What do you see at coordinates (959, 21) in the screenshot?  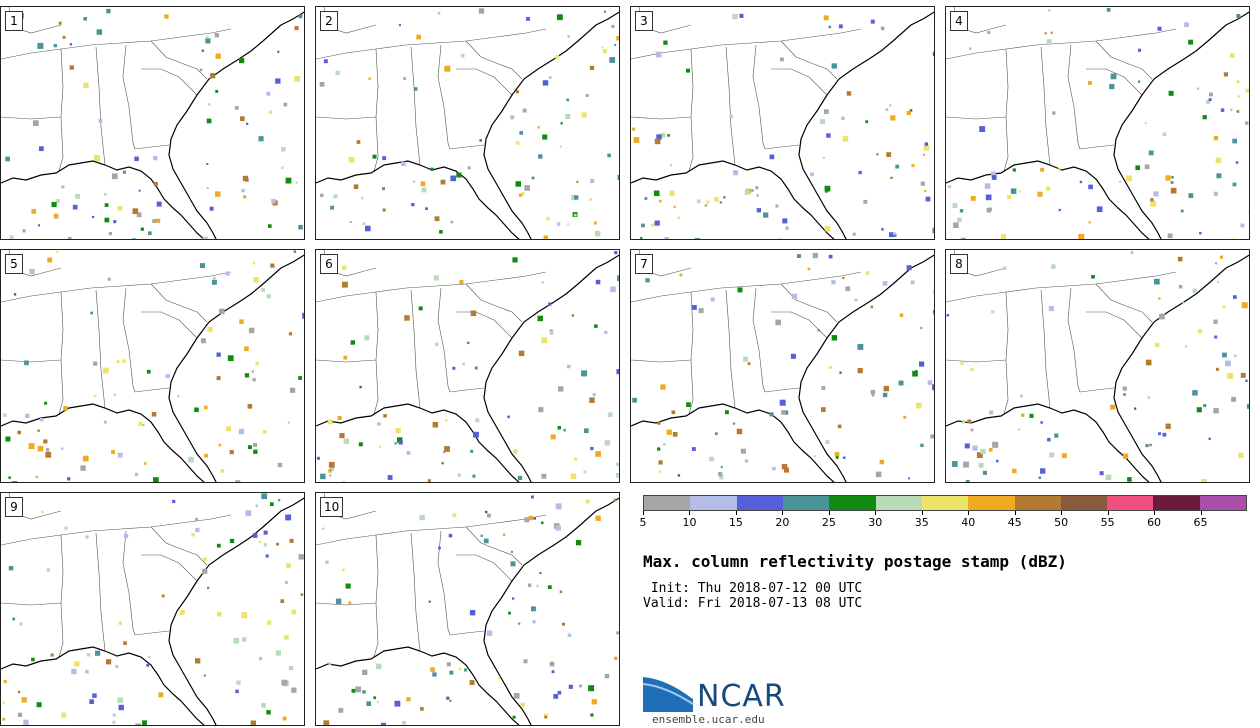 I see `panel-number: 4` at bounding box center [959, 21].